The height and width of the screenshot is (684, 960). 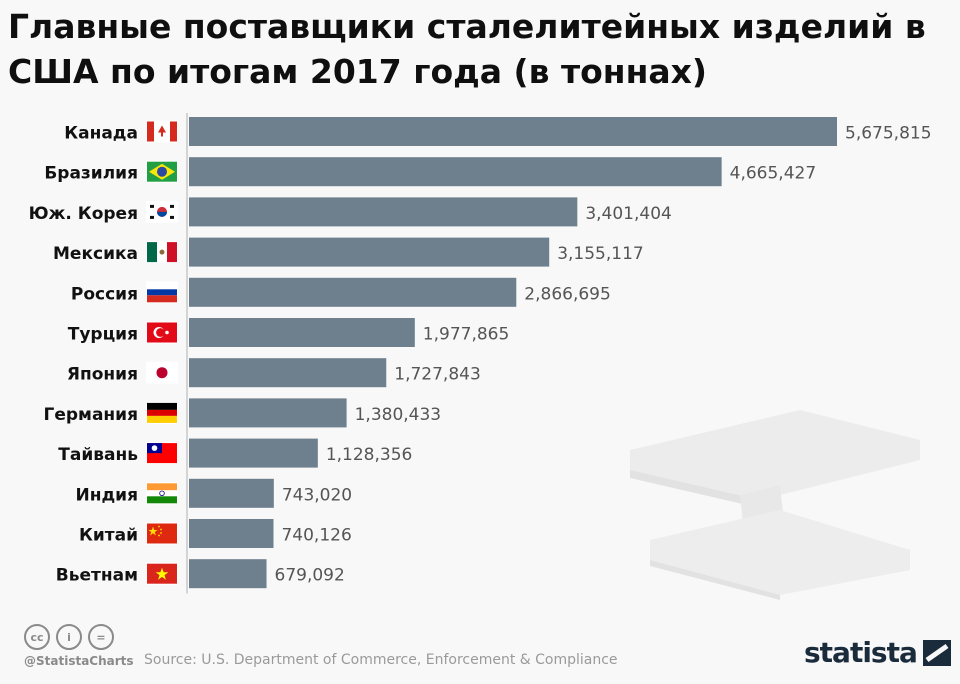 What do you see at coordinates (95, 254) in the screenshot?
I see `category-label: Мексика` at bounding box center [95, 254].